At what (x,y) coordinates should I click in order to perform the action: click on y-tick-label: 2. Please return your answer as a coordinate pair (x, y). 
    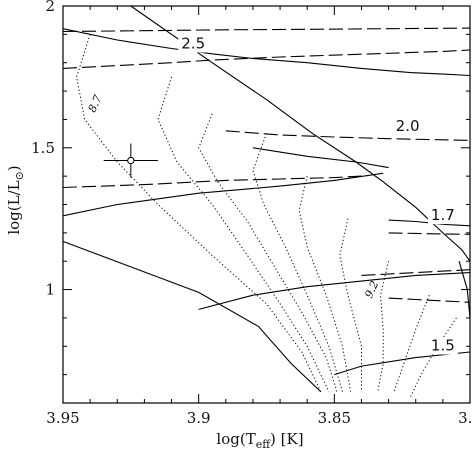
    Looking at the image, I should click on (50, 7).